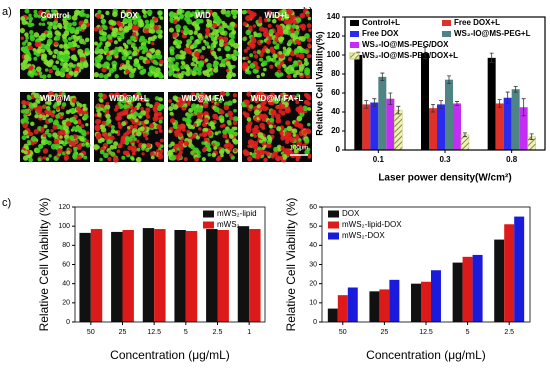  What do you see at coordinates (276, 43) in the screenshot?
I see `micrograph: WID+L` at bounding box center [276, 43].